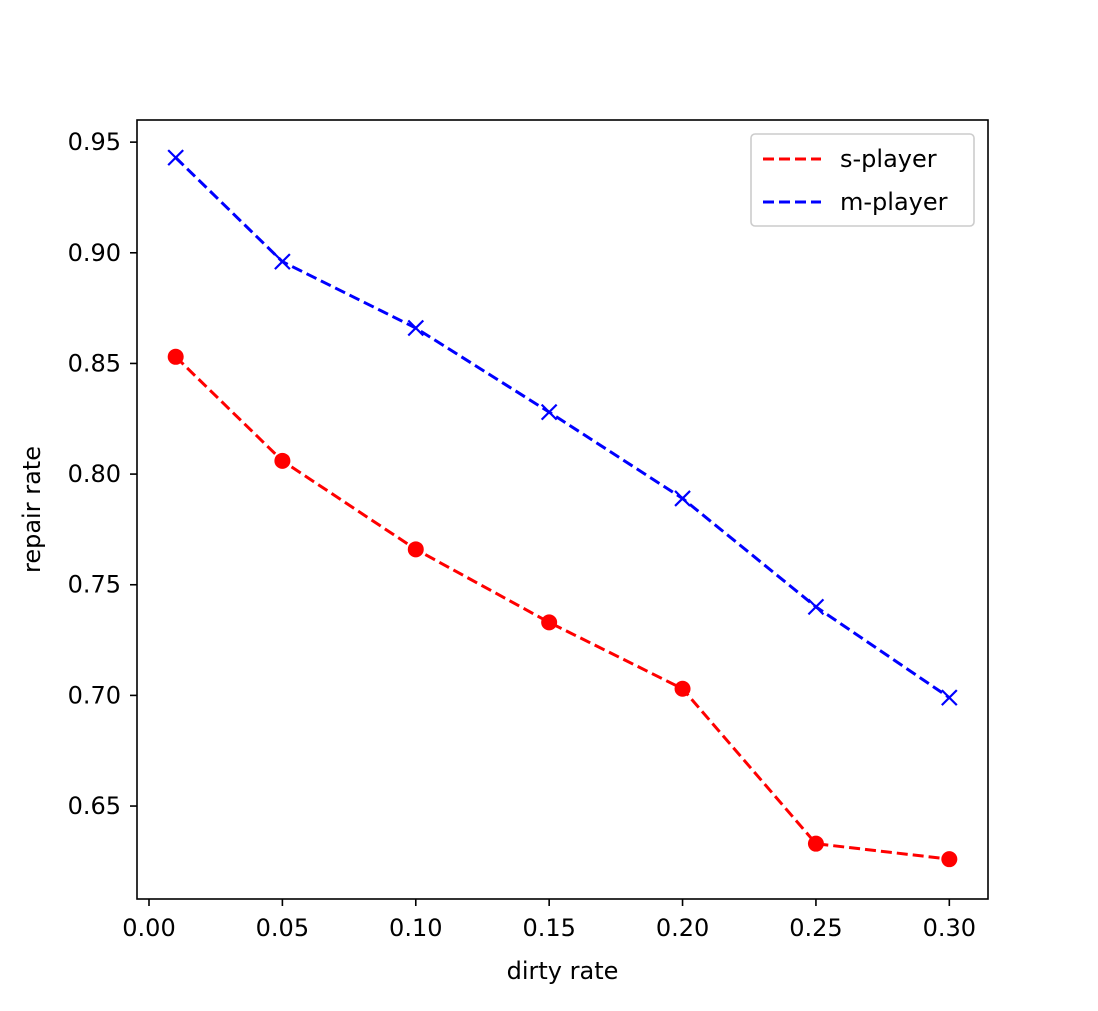 This screenshot has width=1098, height=1011. What do you see at coordinates (548, 928) in the screenshot?
I see `x-tick-label: 0.15` at bounding box center [548, 928].